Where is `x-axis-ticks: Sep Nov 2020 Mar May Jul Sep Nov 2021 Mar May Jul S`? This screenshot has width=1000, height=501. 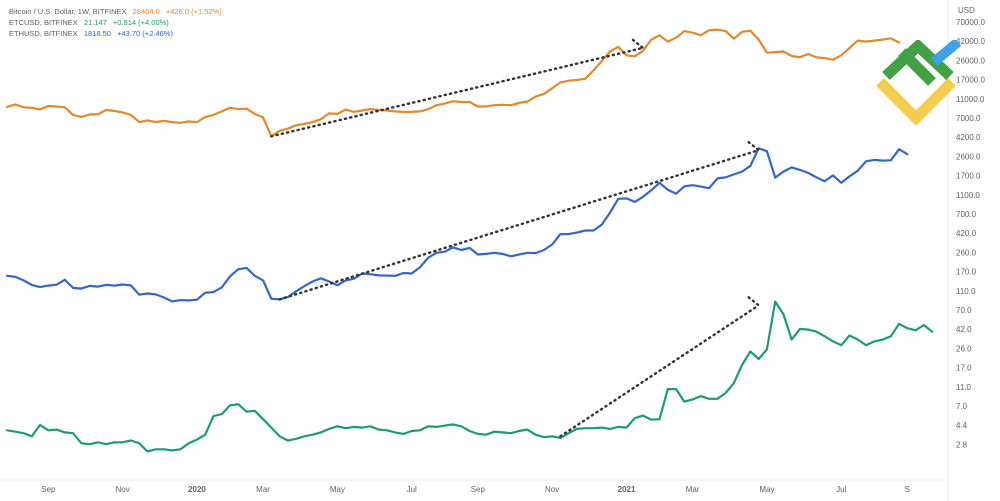
x-axis-ticks: Sep Nov 2020 Mar May Jul Sep Nov 2021 Mar May Jul S is located at coordinates (475, 489).